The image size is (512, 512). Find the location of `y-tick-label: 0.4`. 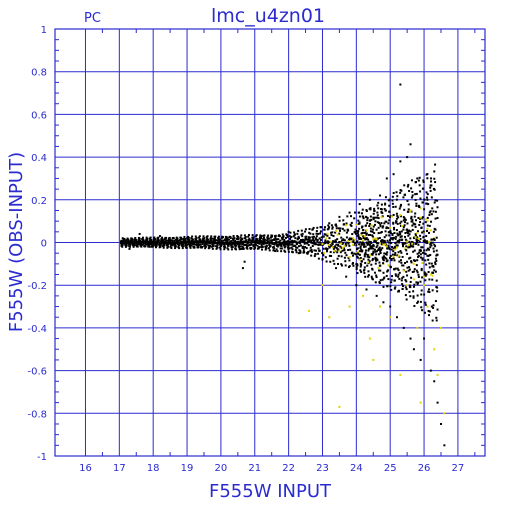

y-tick-label: 0.4 is located at coordinates (39, 158).